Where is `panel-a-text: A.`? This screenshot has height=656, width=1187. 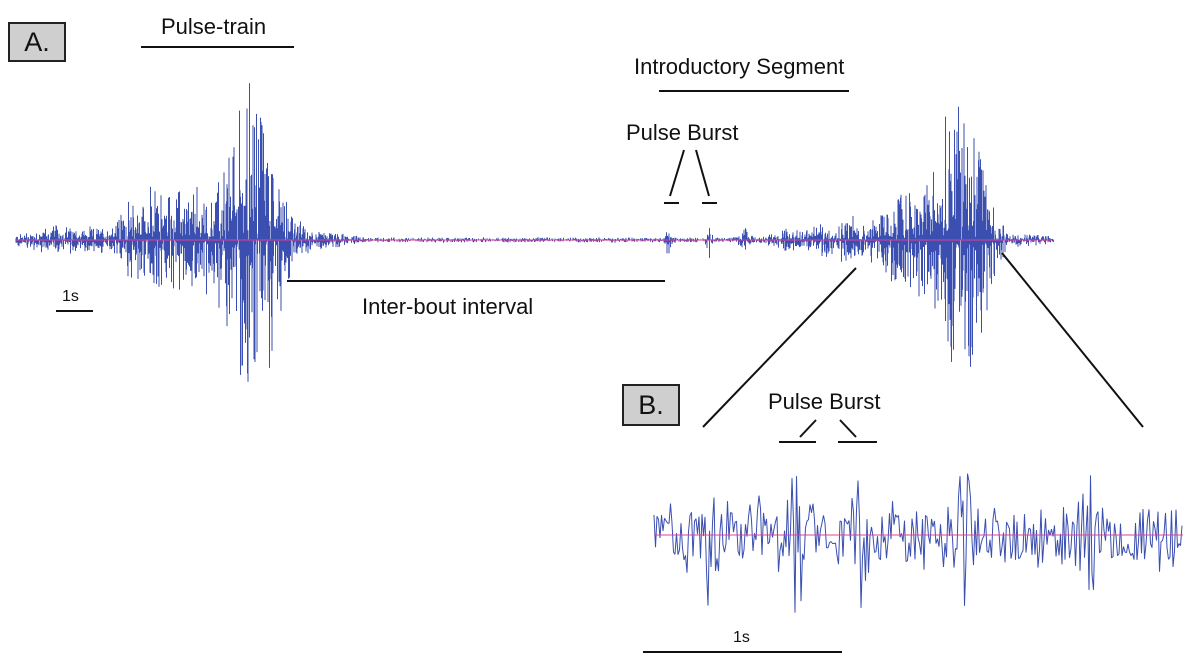 panel-a-text: A. is located at coordinates (37, 41).